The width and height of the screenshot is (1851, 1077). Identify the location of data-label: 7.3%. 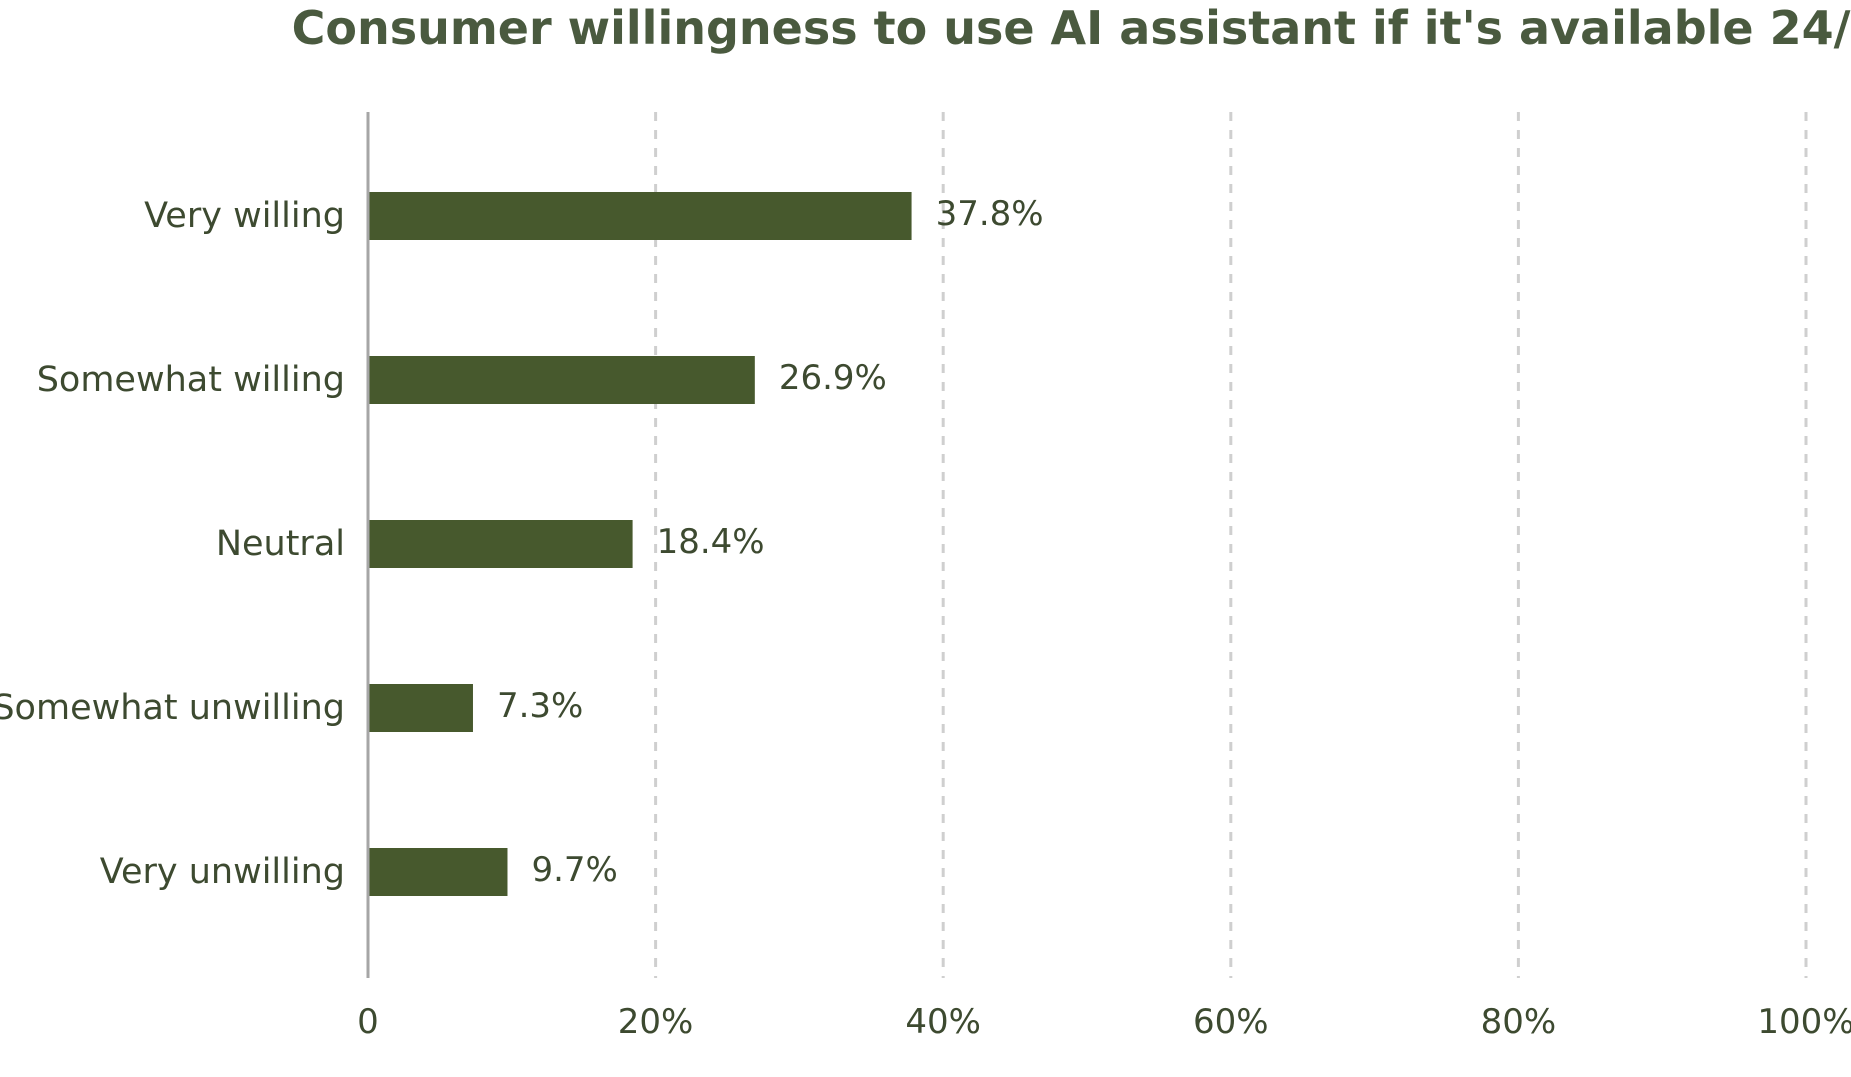
(540, 706).